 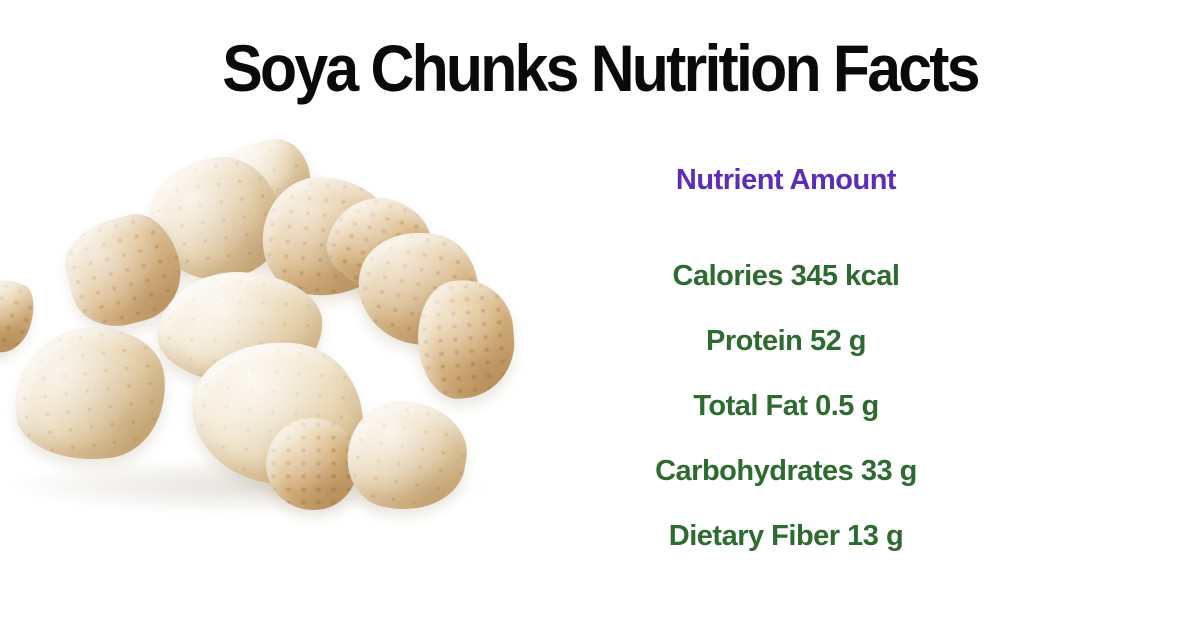 I want to click on page-title: Soya Chunks Nutrition Facts, so click(x=601, y=68).